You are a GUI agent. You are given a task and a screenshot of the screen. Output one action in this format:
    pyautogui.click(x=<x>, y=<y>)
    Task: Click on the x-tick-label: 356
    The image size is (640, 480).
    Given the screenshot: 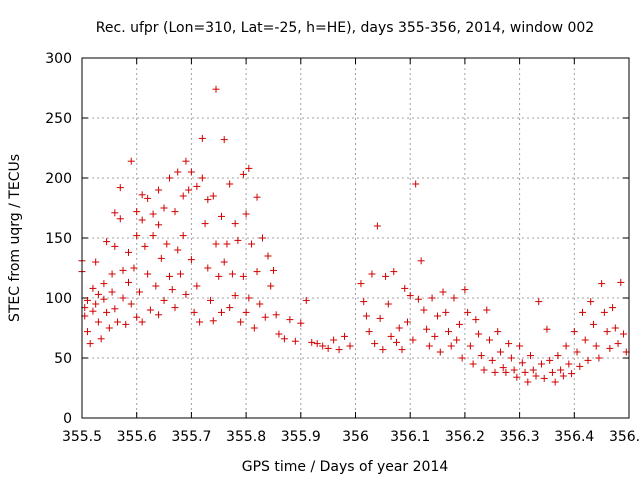 What is the action you would take?
    pyautogui.click(x=355, y=437)
    